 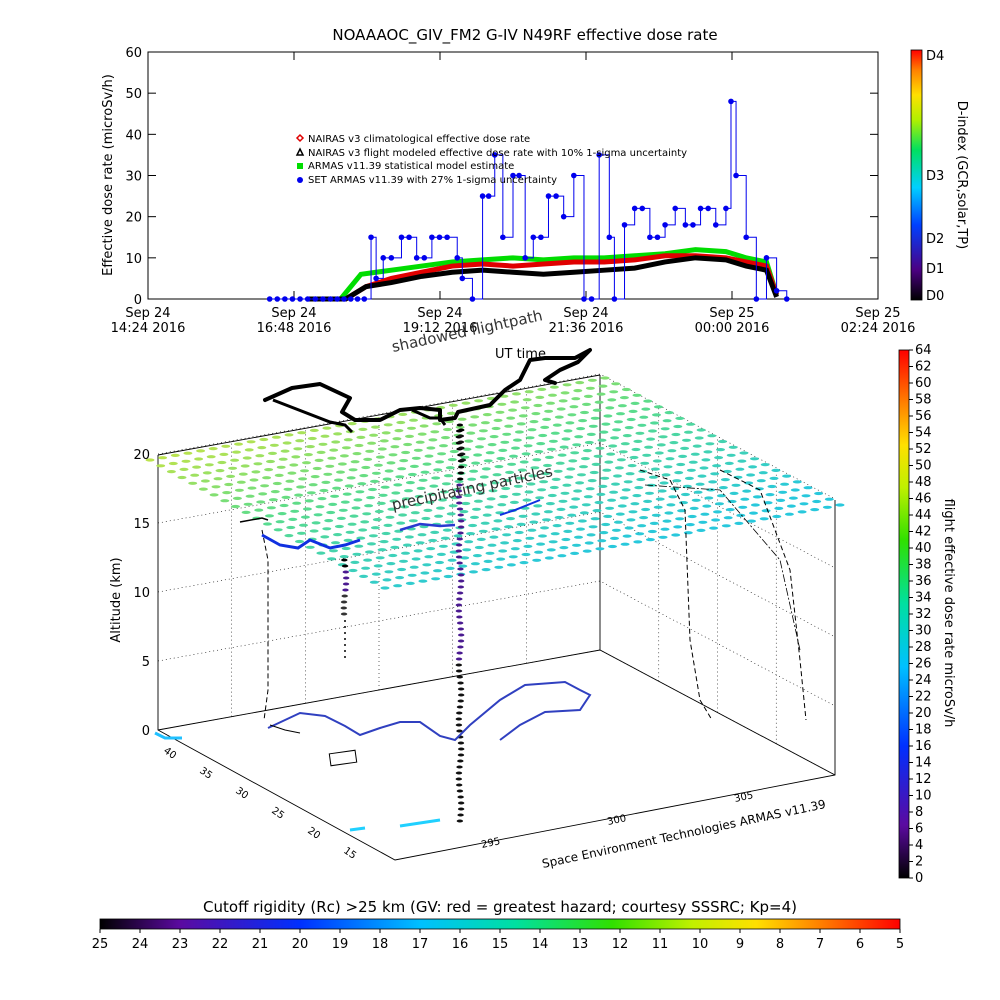 I want to click on legend-item-armas-model: ARMAS v11.39 statistical model estimate, so click(x=405, y=166).